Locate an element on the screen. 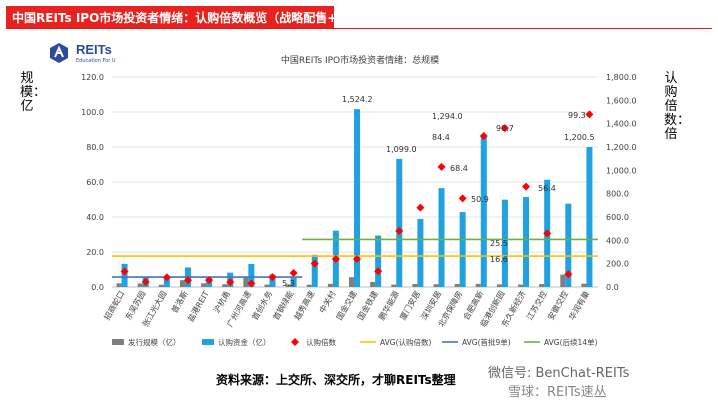 The height and width of the screenshot is (404, 718). right-tick-label: 800.0 is located at coordinates (617, 194).